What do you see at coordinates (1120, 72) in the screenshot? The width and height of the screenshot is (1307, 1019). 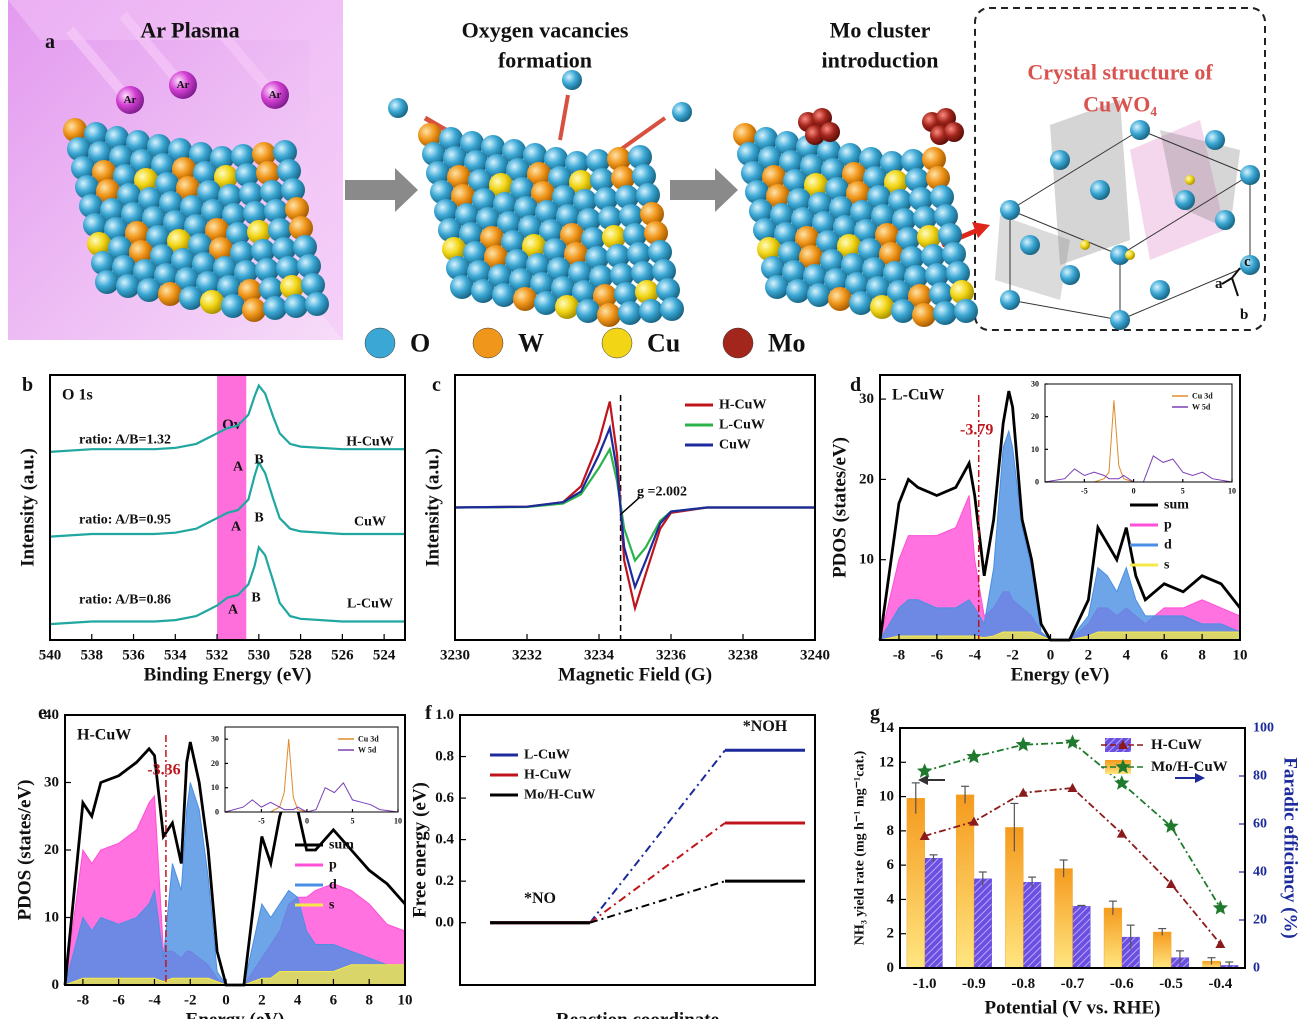 I see `crystal-heading: Crystal structure of` at bounding box center [1120, 72].